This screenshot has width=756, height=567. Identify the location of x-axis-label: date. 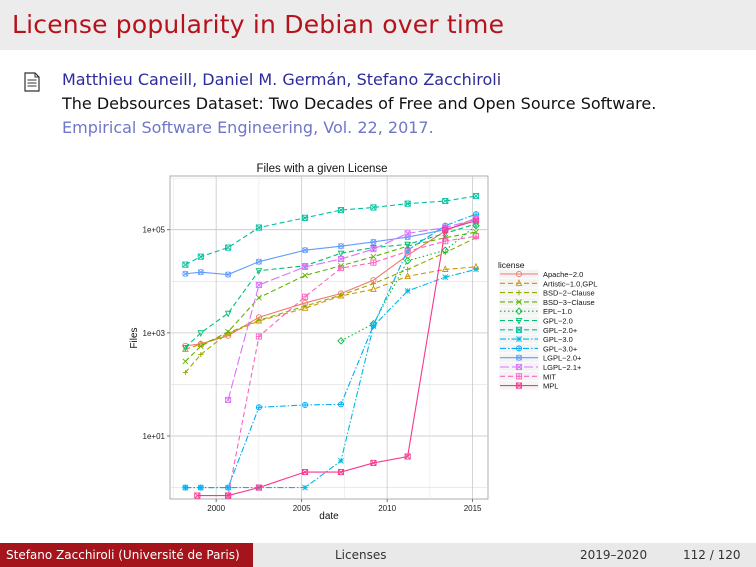
(329, 516).